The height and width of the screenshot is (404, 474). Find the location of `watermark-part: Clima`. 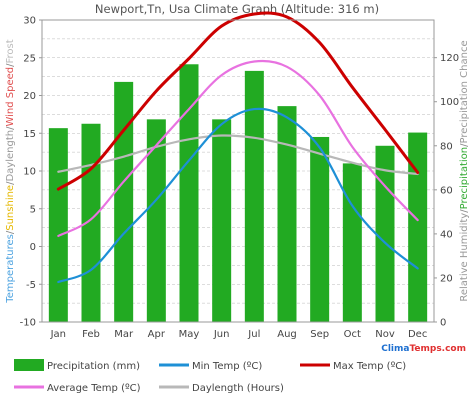

watermark-part: Clima is located at coordinates (395, 349).